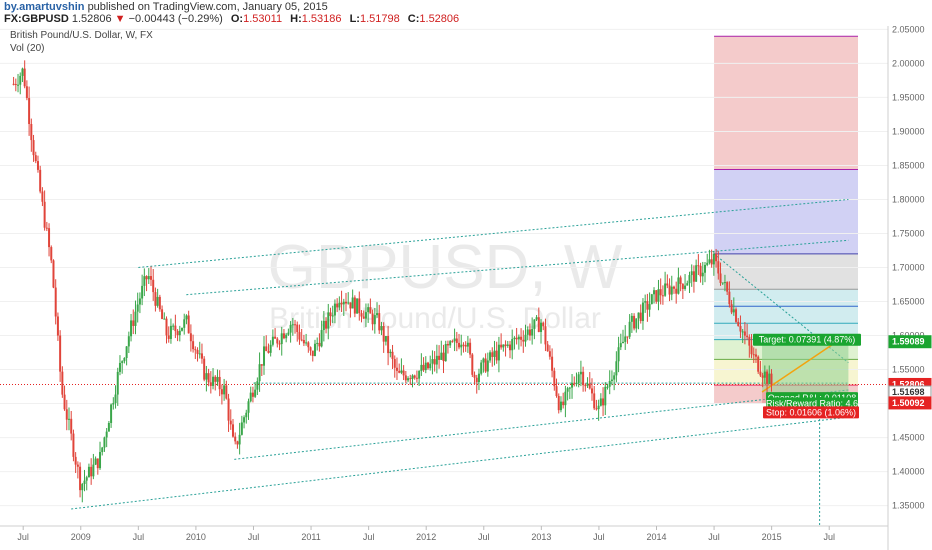 The width and height of the screenshot is (932, 550). I want to click on time-tick-label: 2015, so click(772, 537).